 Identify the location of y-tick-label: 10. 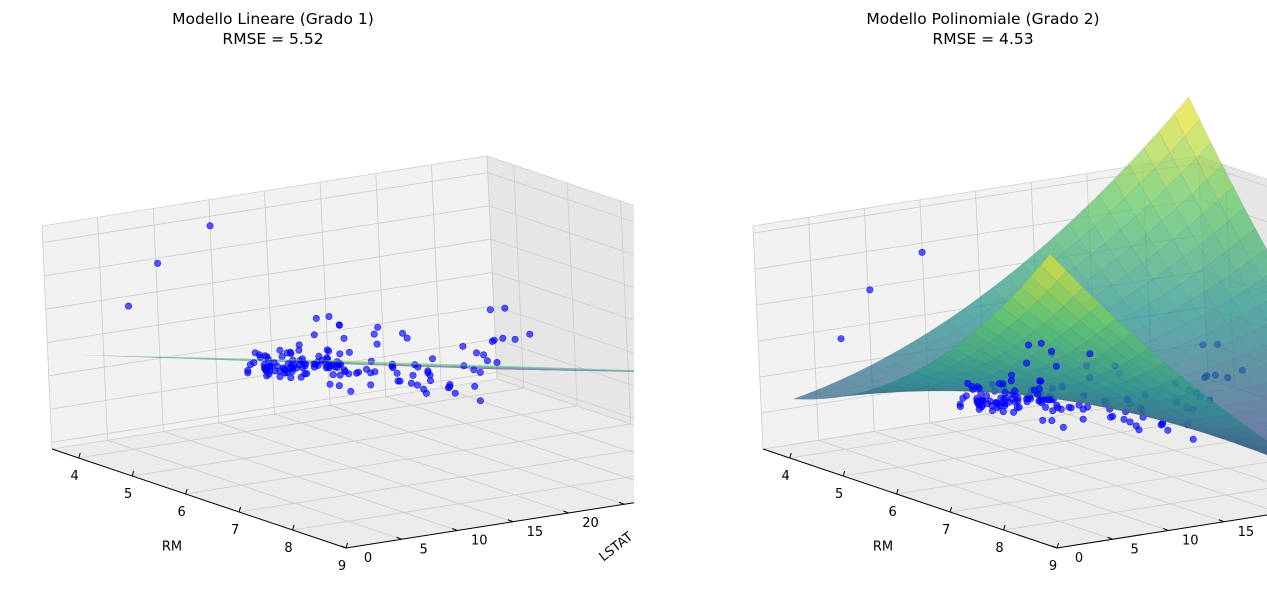
(479, 541).